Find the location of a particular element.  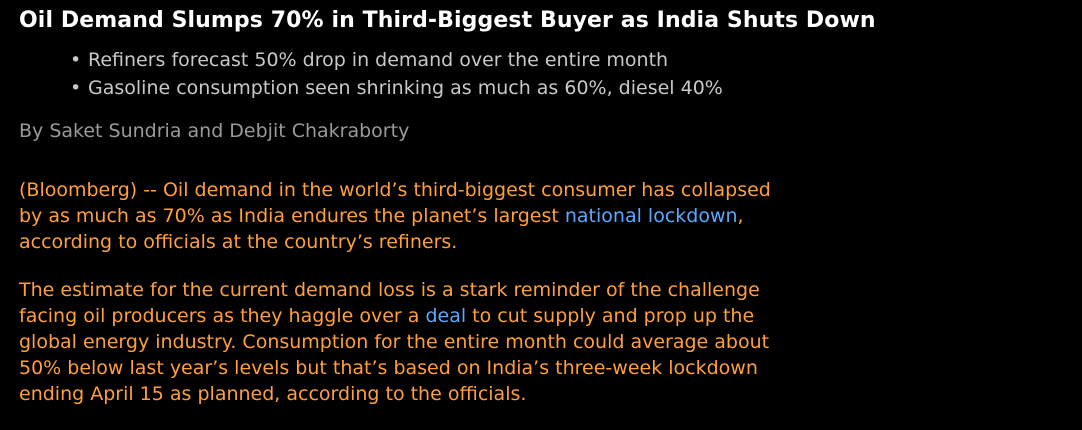

article-byline: By Saket Sundria and Debjit Chakraborty is located at coordinates (214, 131).